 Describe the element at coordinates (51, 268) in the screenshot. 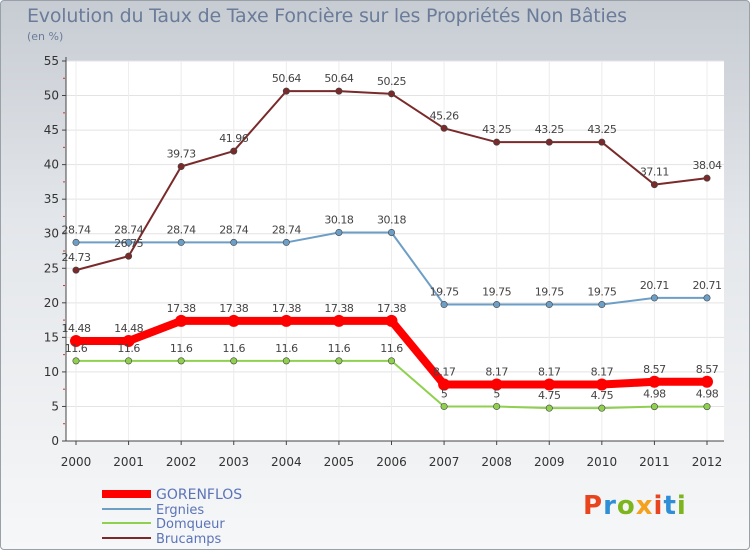

I see `y-tick-label: 25` at that location.